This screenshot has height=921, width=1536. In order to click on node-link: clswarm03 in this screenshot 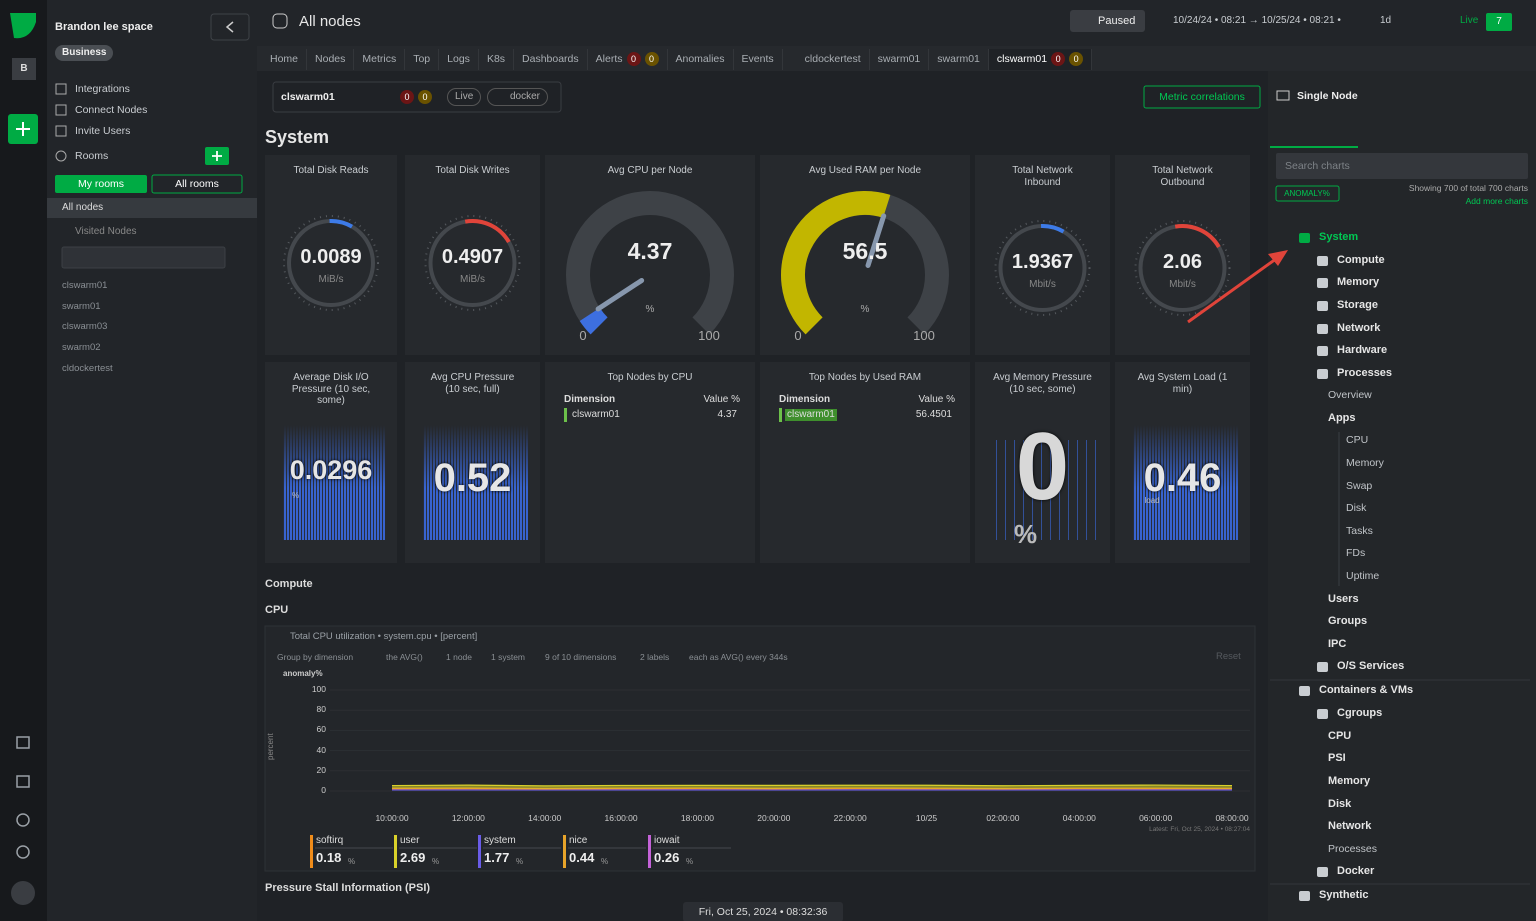, I will do `click(85, 327)`.